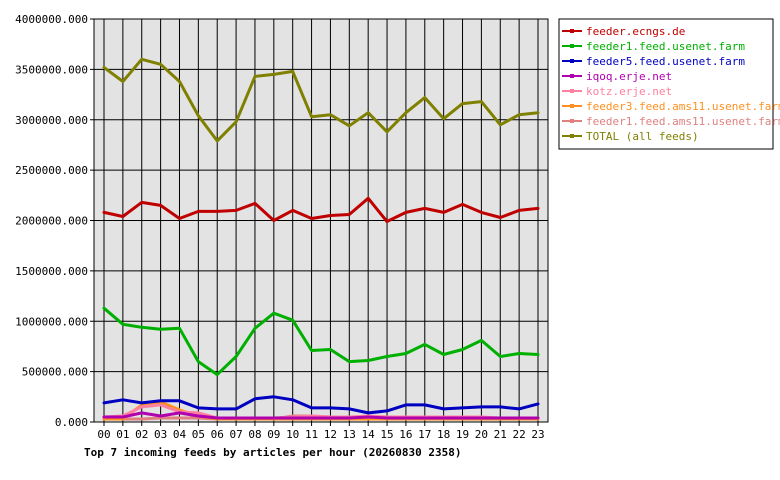 The height and width of the screenshot is (480, 780). I want to click on x-tick-label: 09, so click(273, 434).